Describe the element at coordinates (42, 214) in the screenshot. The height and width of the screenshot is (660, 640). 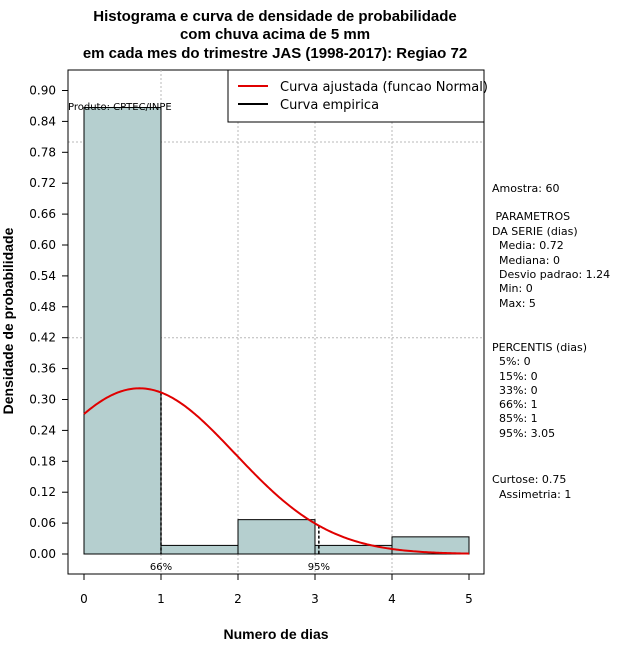
I see `y-tick-label-11: 0.66` at that location.